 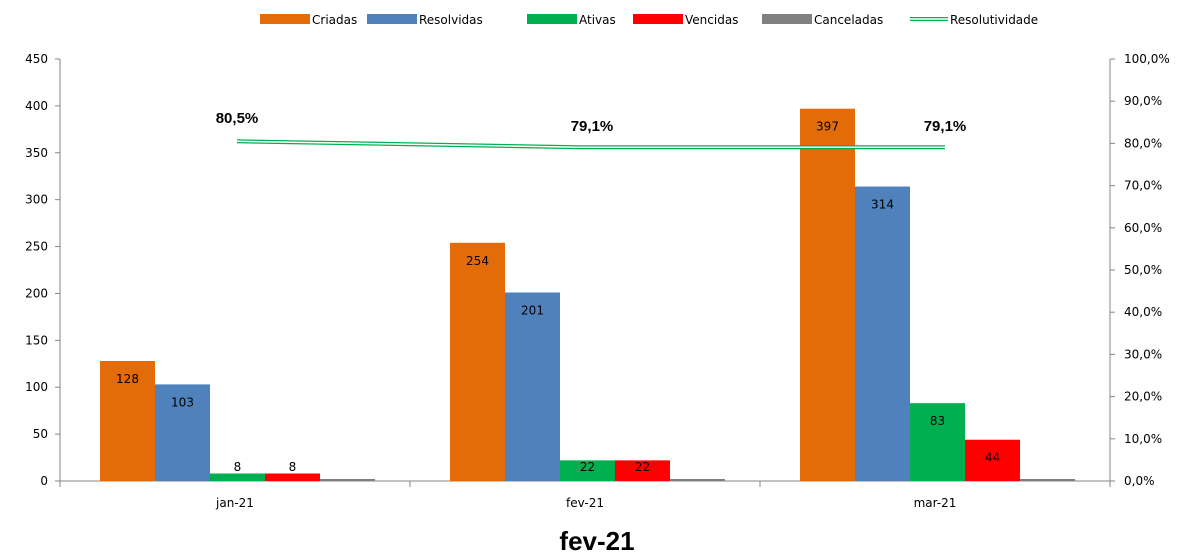 What do you see at coordinates (590, 144) in the screenshot?
I see `resolutividade-line-inner` at bounding box center [590, 144].